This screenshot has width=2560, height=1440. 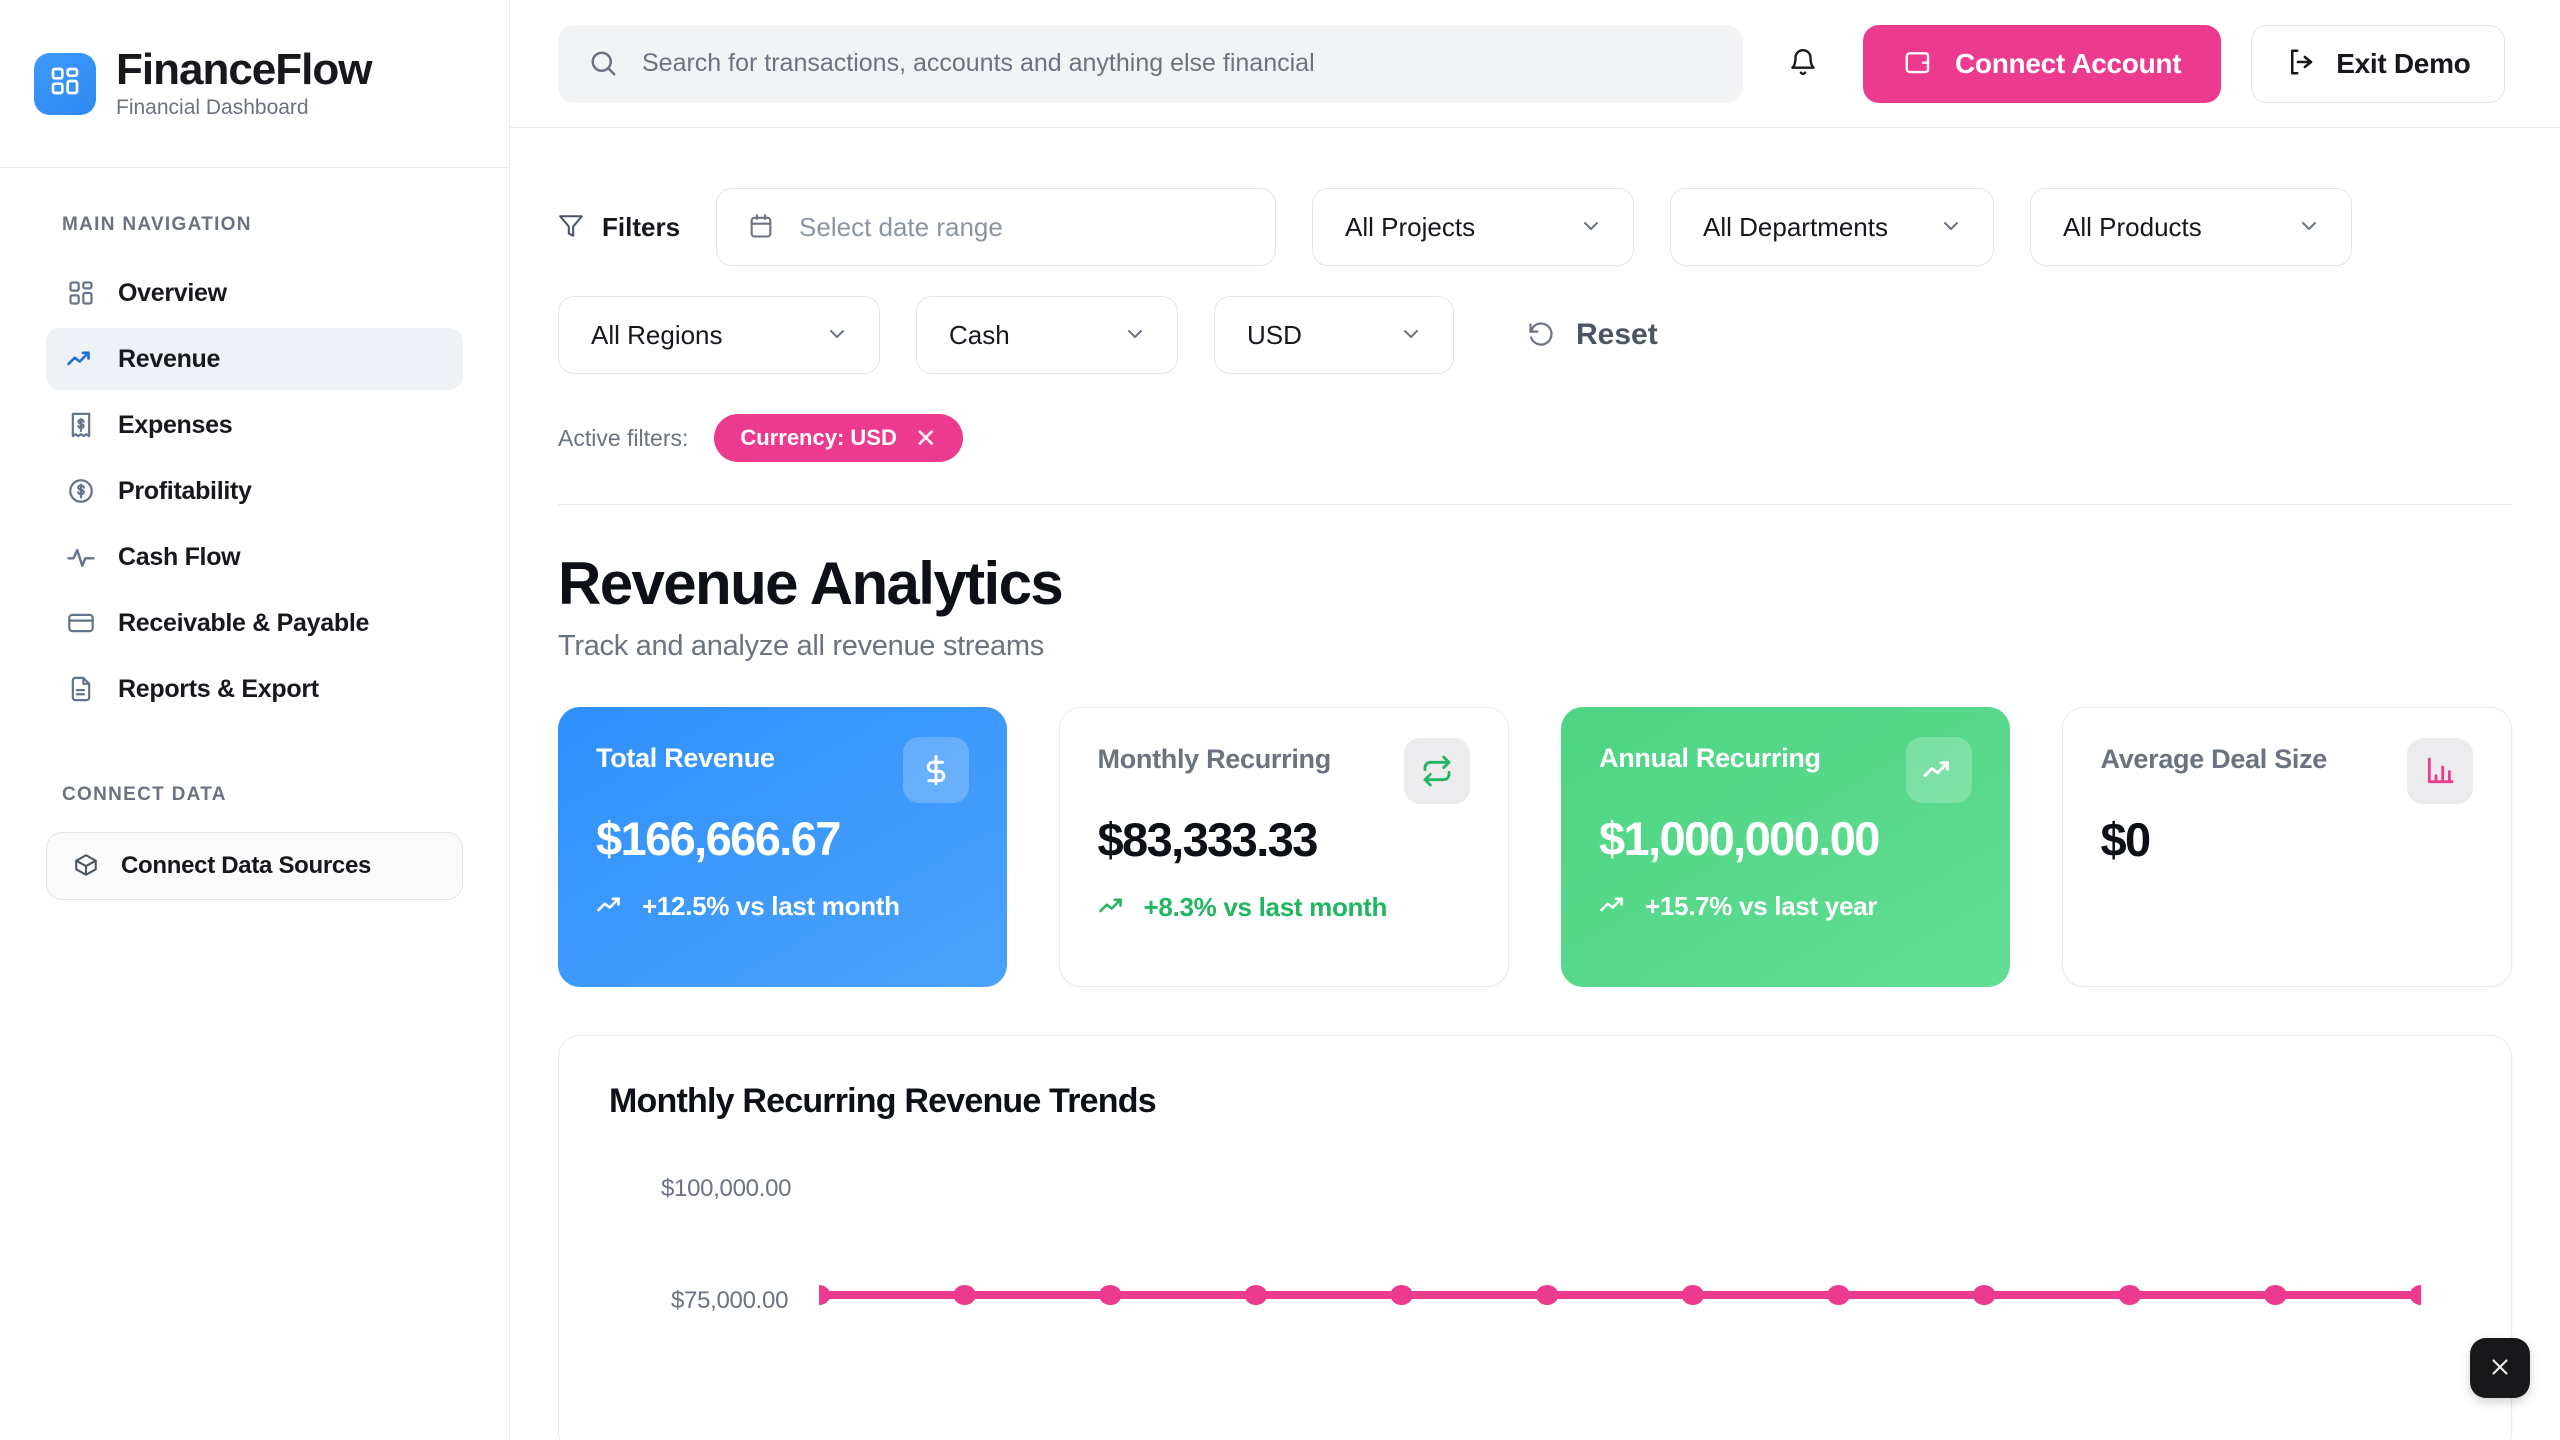 I want to click on sidebar-item-expenses: Expenses, so click(x=254, y=425).